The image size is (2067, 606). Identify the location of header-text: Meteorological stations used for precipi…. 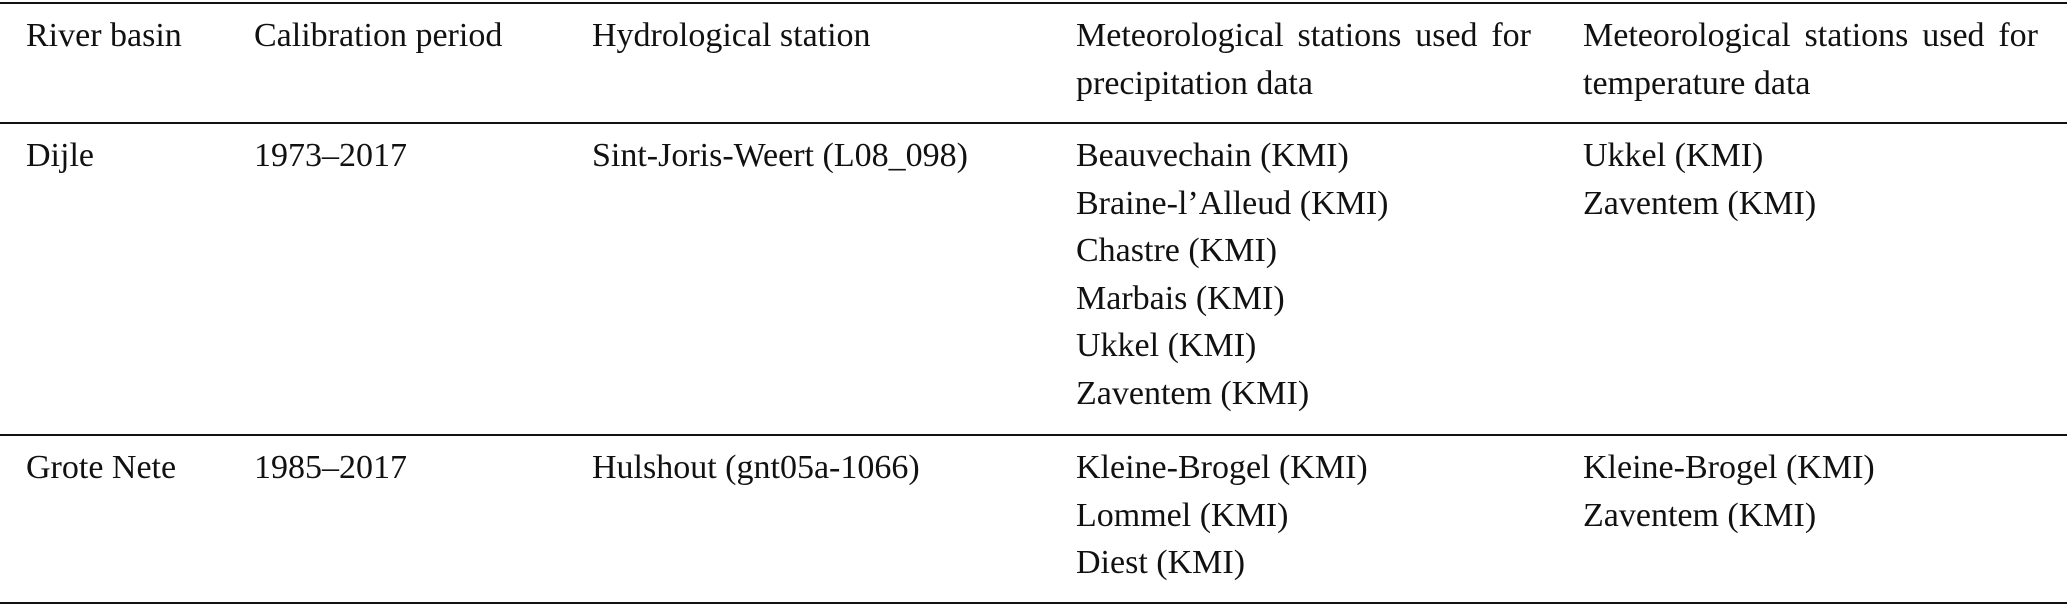
(1303, 59).